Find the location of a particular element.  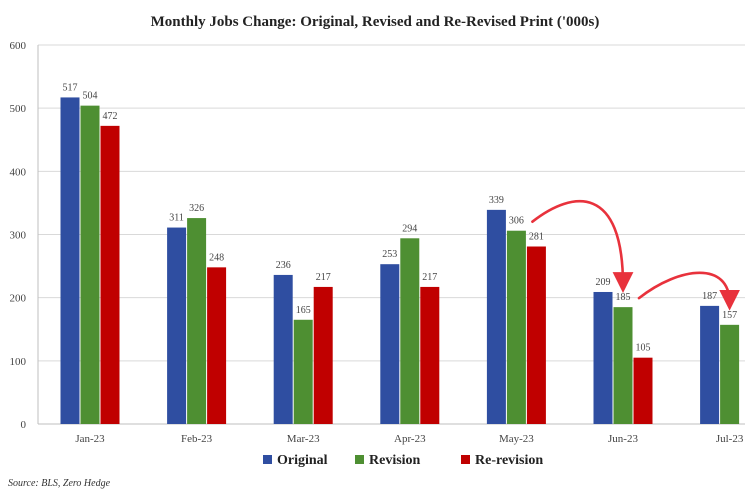

data-label-re-revision-may-23: 281 is located at coordinates (536, 237).